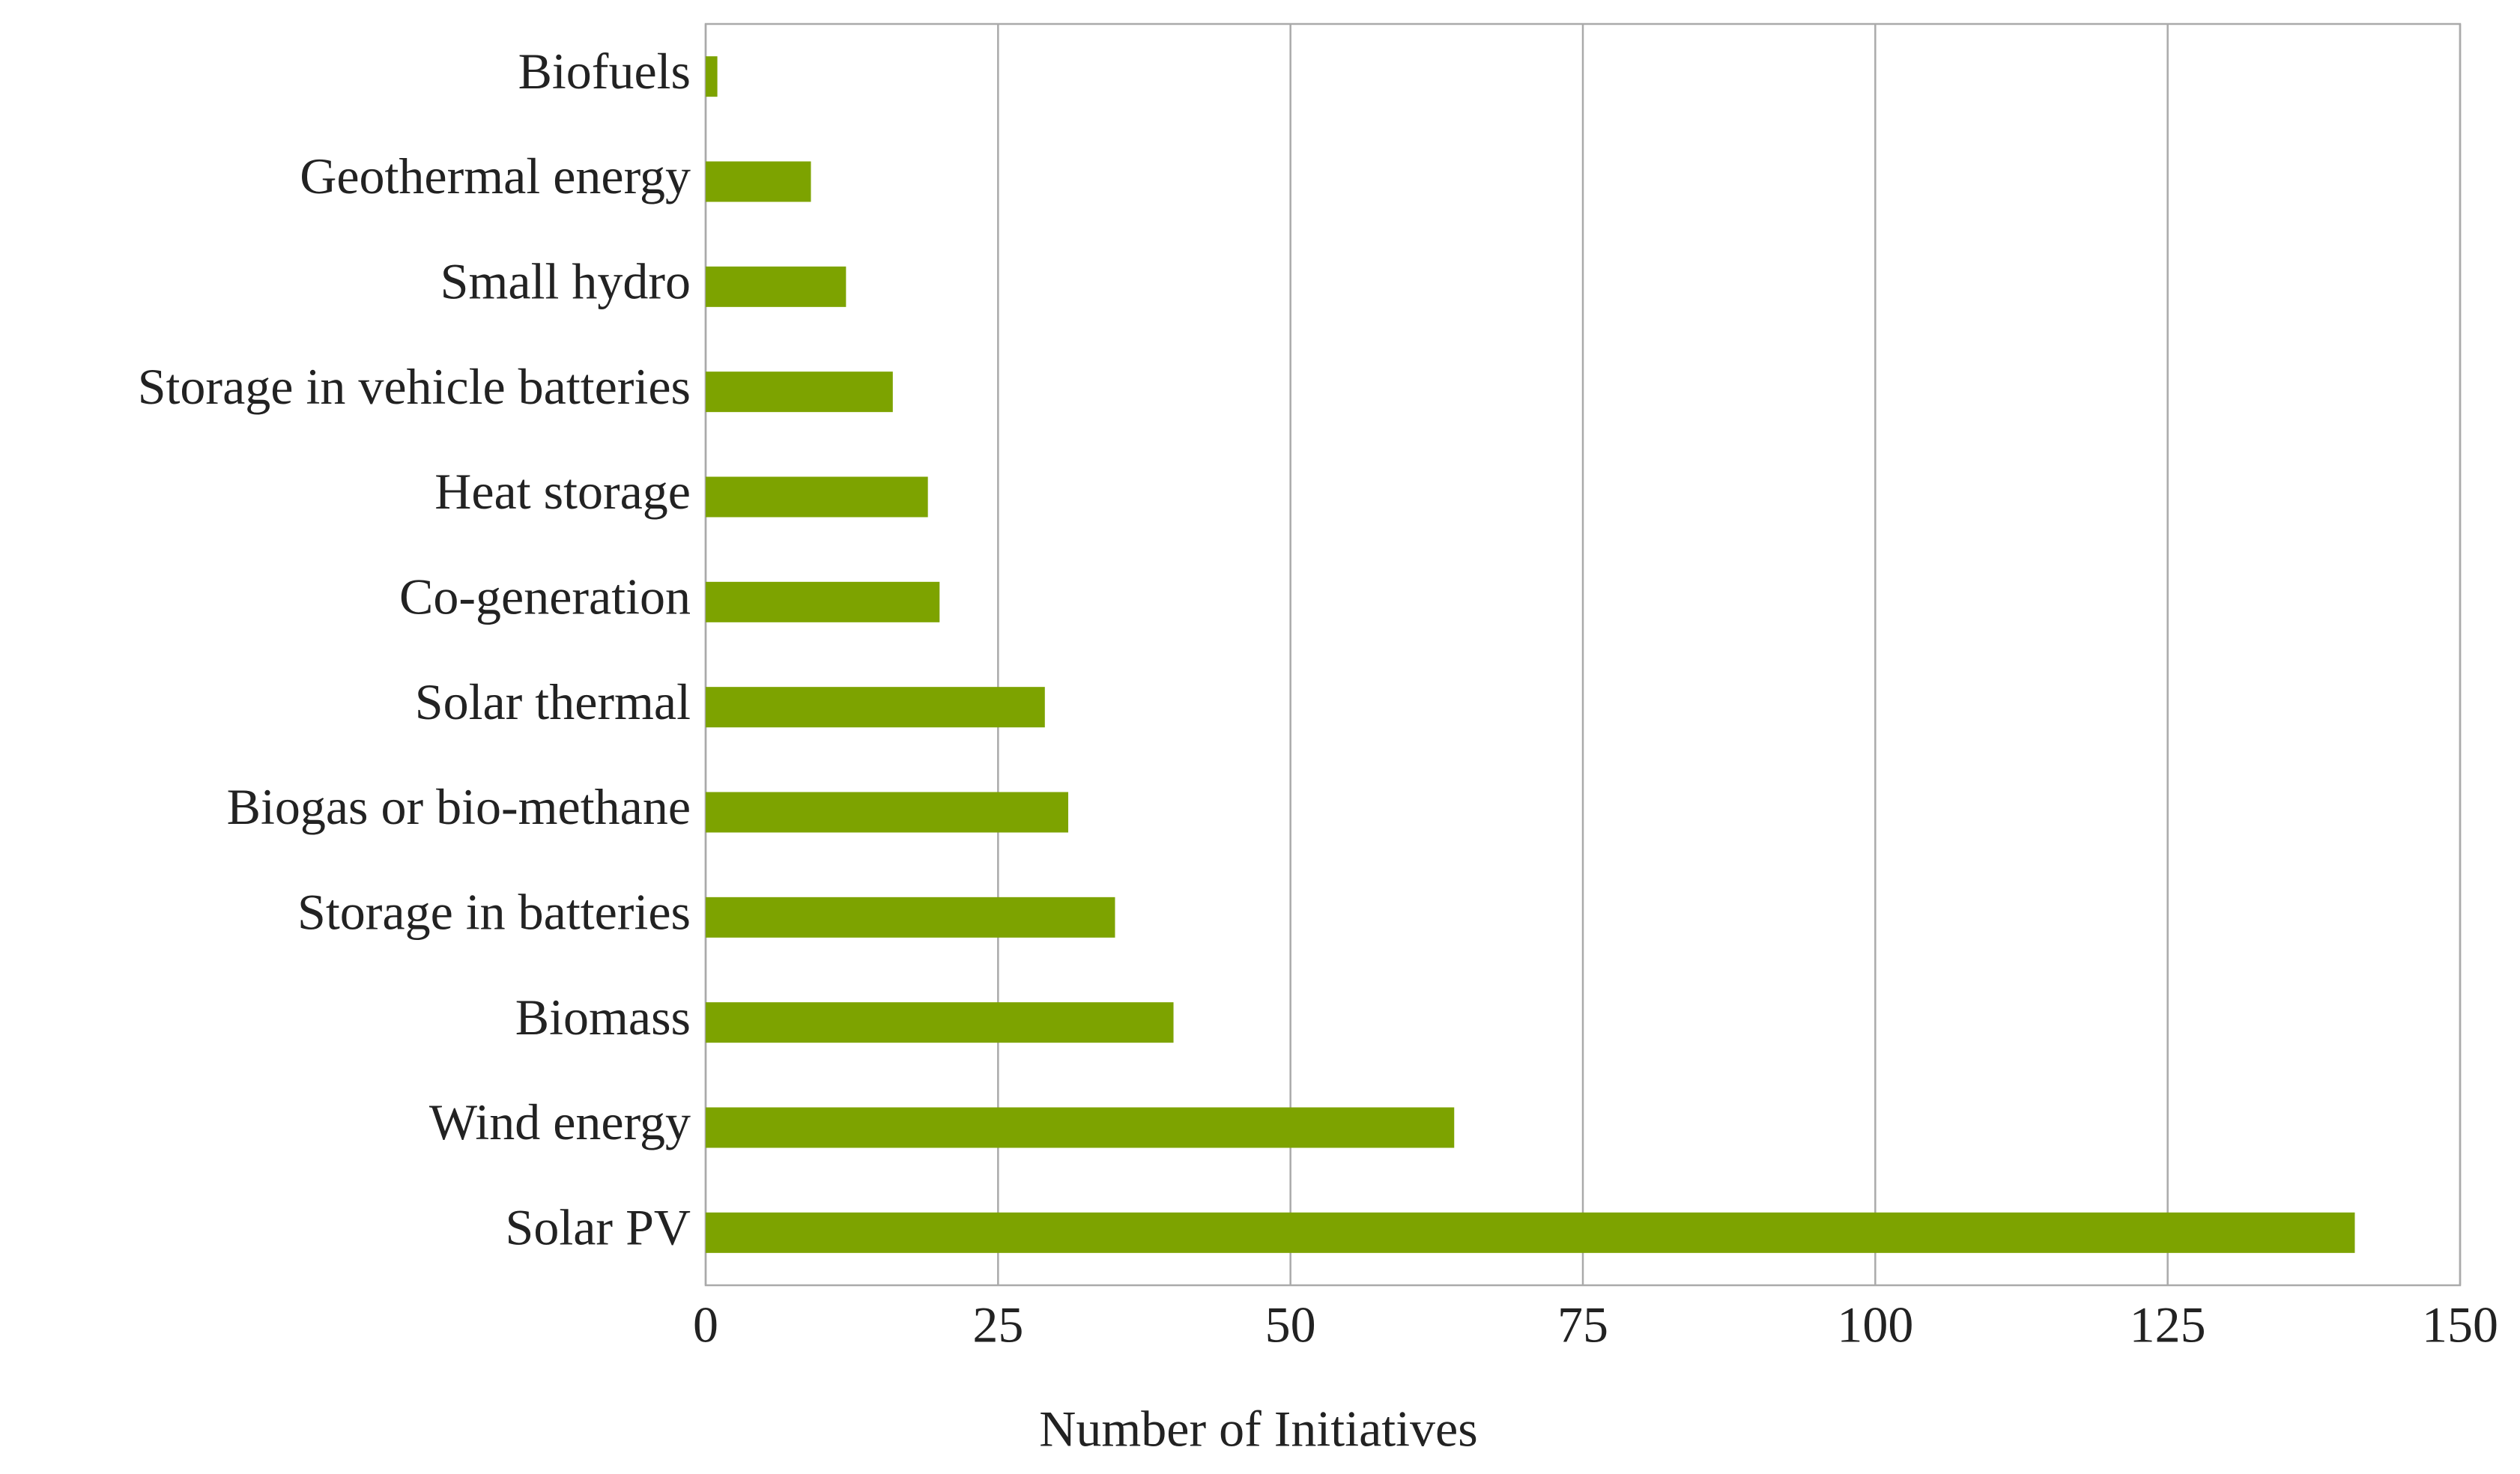 Image resolution: width=2520 pixels, height=1474 pixels. I want to click on y-tick-label: Co-generation, so click(545, 596).